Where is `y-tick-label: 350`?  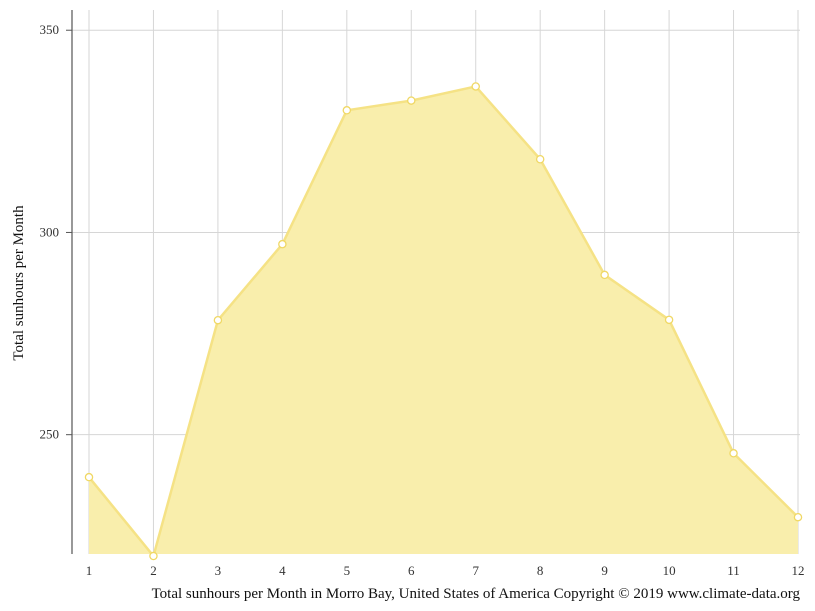
y-tick-label: 350 is located at coordinates (50, 29).